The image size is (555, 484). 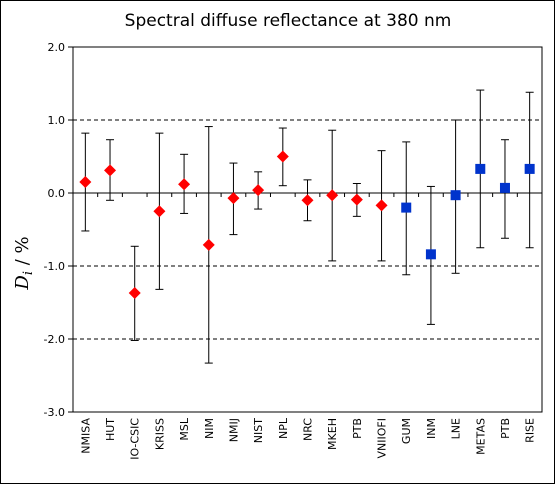 I want to click on y-tick-label: -2.0, so click(x=54, y=339).